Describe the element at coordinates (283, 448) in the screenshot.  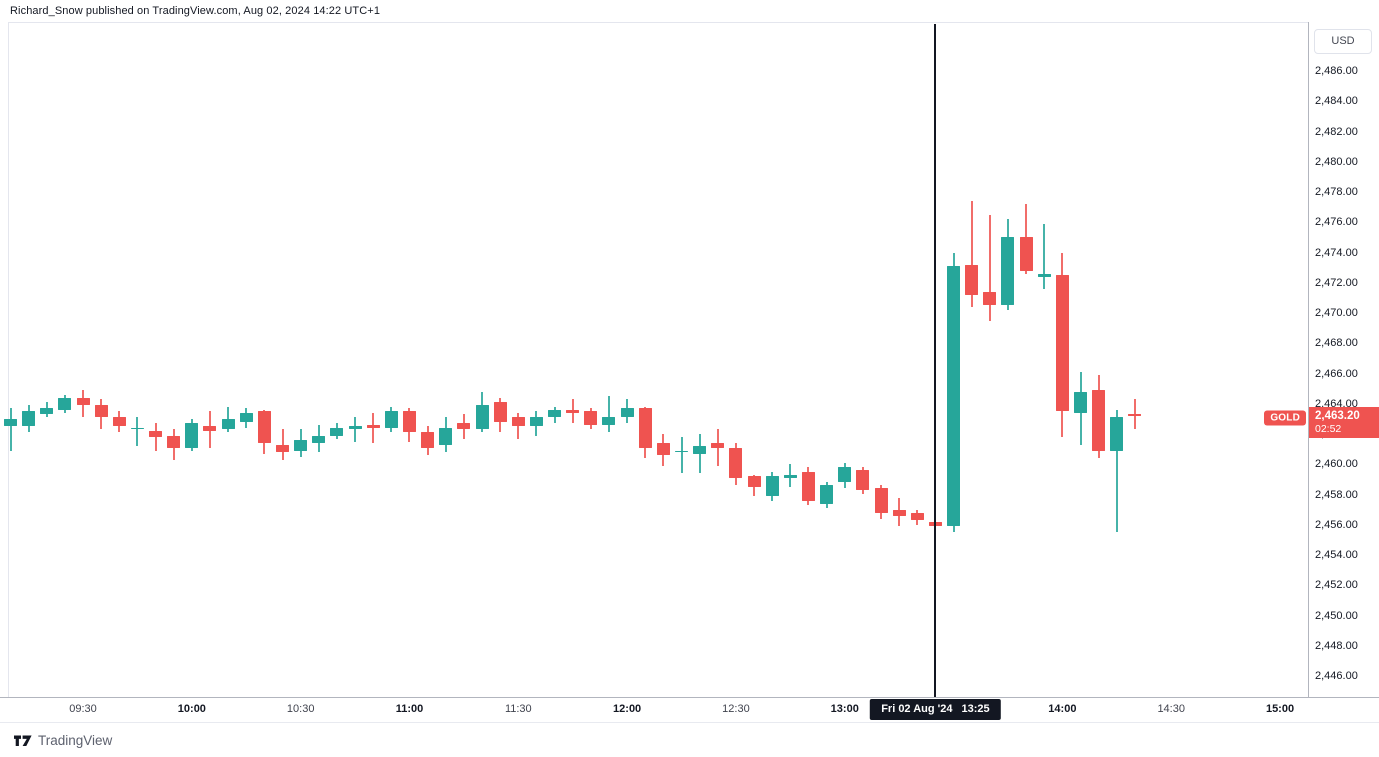
I see `candle-body-10:25` at that location.